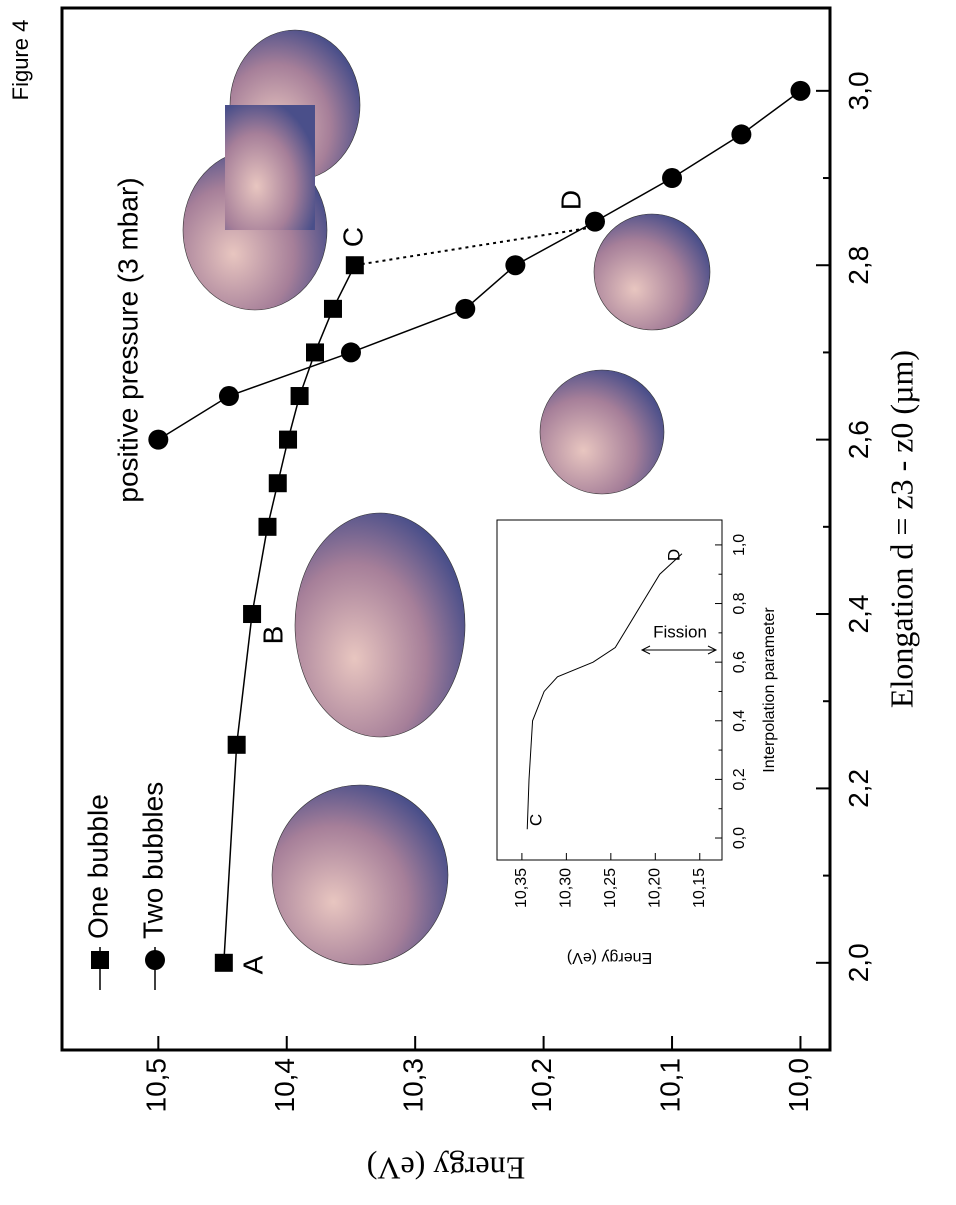 The height and width of the screenshot is (1205, 956). Describe the element at coordinates (566, 888) in the screenshot. I see `y-tick-label: 10,30` at that location.